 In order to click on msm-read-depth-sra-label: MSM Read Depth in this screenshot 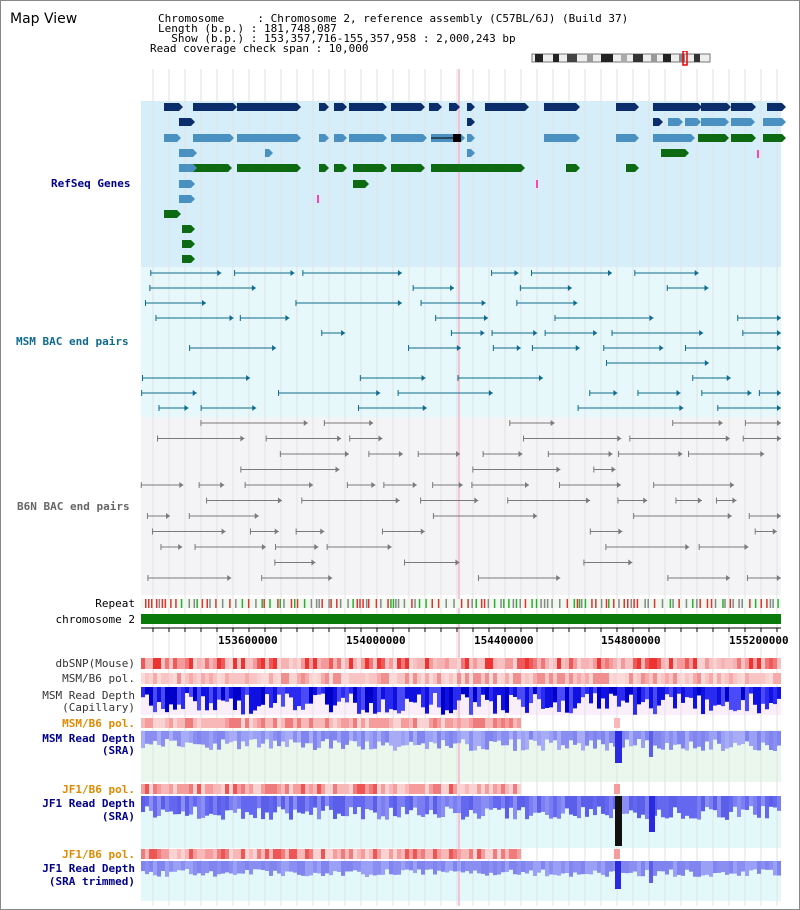, I will do `click(88, 738)`.